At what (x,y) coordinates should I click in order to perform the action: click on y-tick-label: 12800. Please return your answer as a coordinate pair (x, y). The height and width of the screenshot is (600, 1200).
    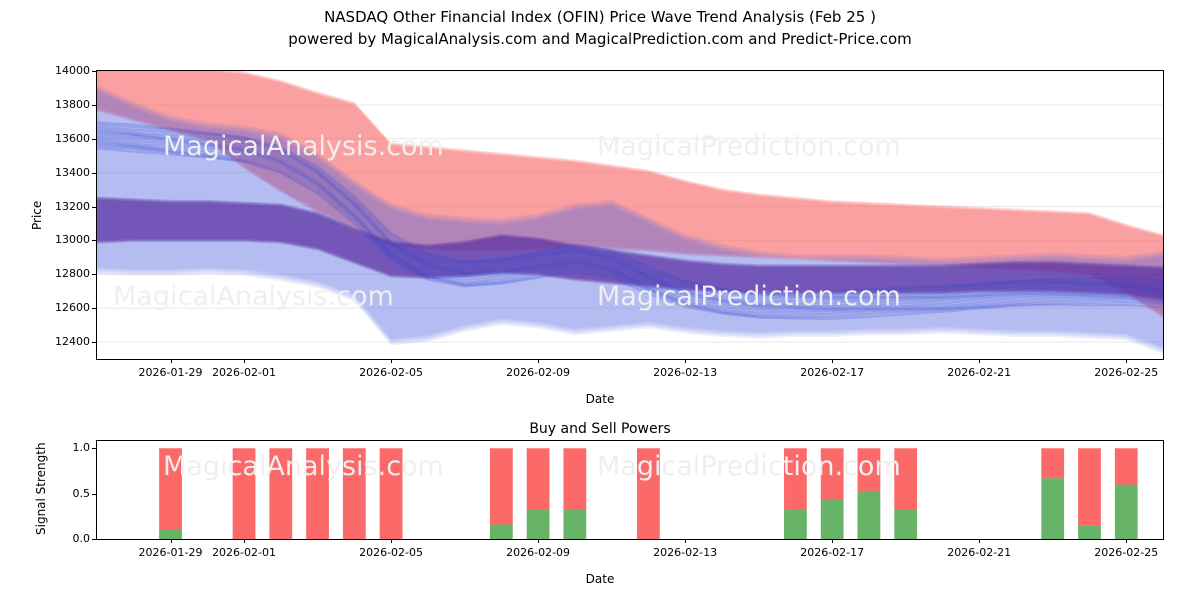
    Looking at the image, I should click on (72, 274).